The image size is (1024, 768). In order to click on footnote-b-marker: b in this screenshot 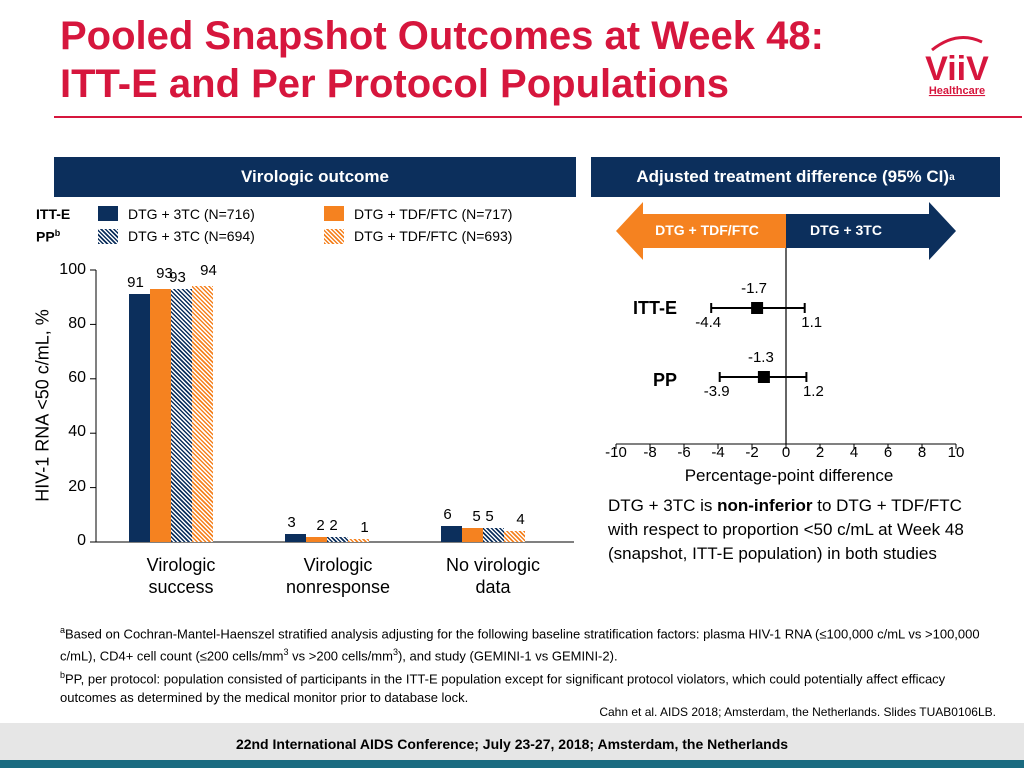, I will do `click(63, 674)`.